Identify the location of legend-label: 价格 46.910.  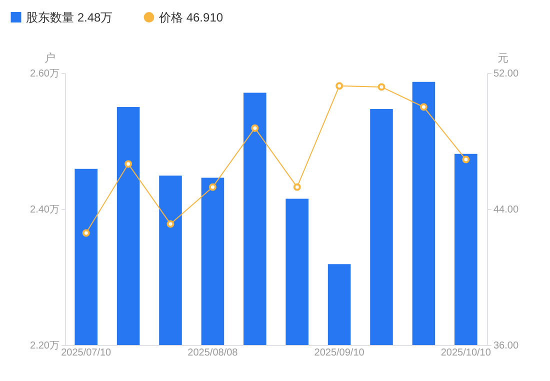
(191, 17).